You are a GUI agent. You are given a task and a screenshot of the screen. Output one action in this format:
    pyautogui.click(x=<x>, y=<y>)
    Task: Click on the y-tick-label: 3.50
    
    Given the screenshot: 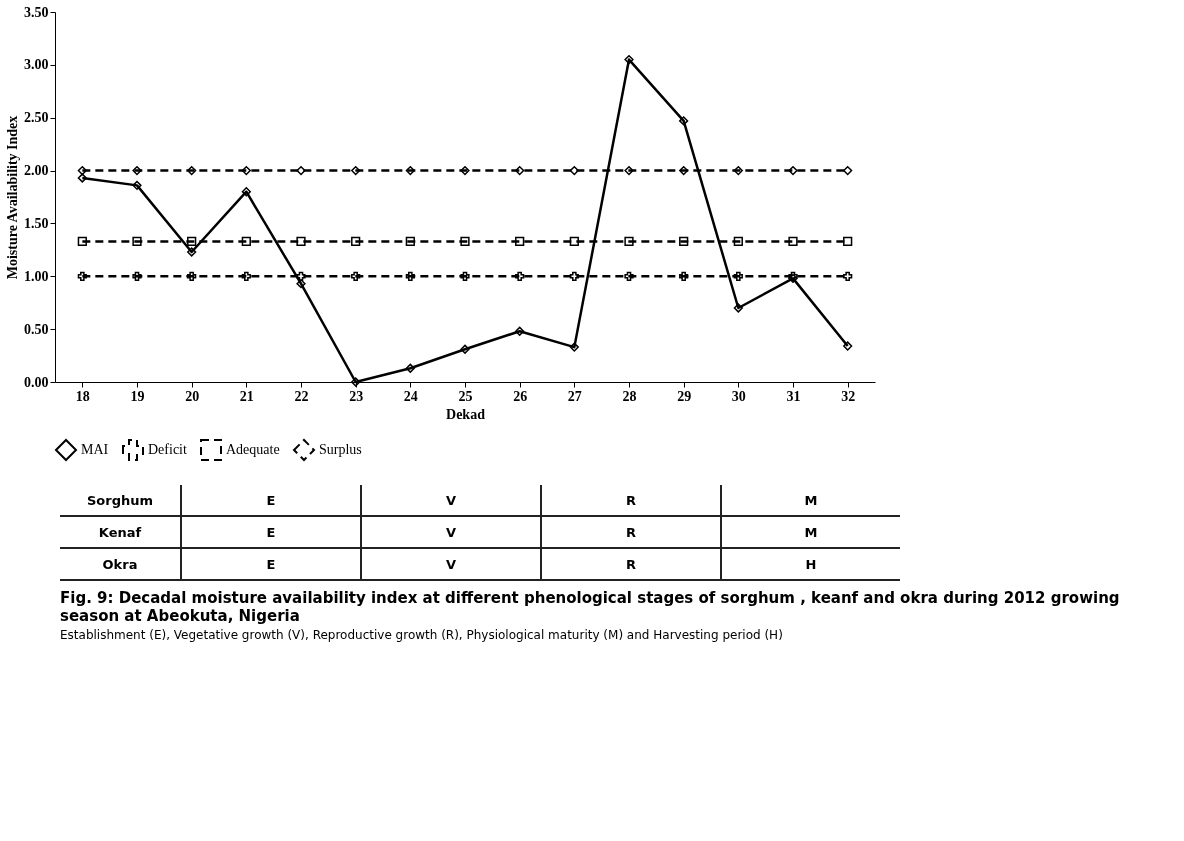 What is the action you would take?
    pyautogui.click(x=36, y=12)
    